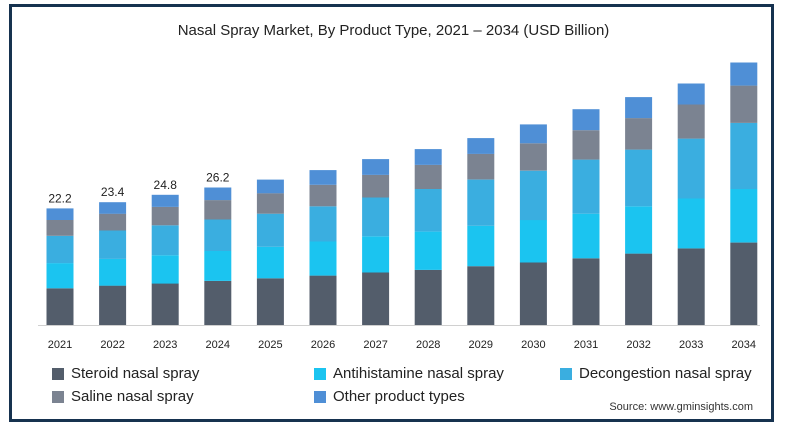 This screenshot has width=787, height=427. What do you see at coordinates (744, 216) in the screenshot?
I see `bar-segment-1-2034` at bounding box center [744, 216].